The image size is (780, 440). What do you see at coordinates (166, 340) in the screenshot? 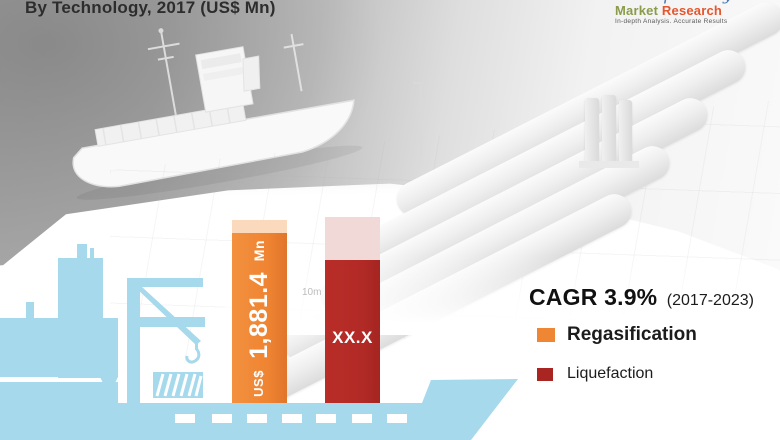
I see `harbor-crane` at bounding box center [166, 340].